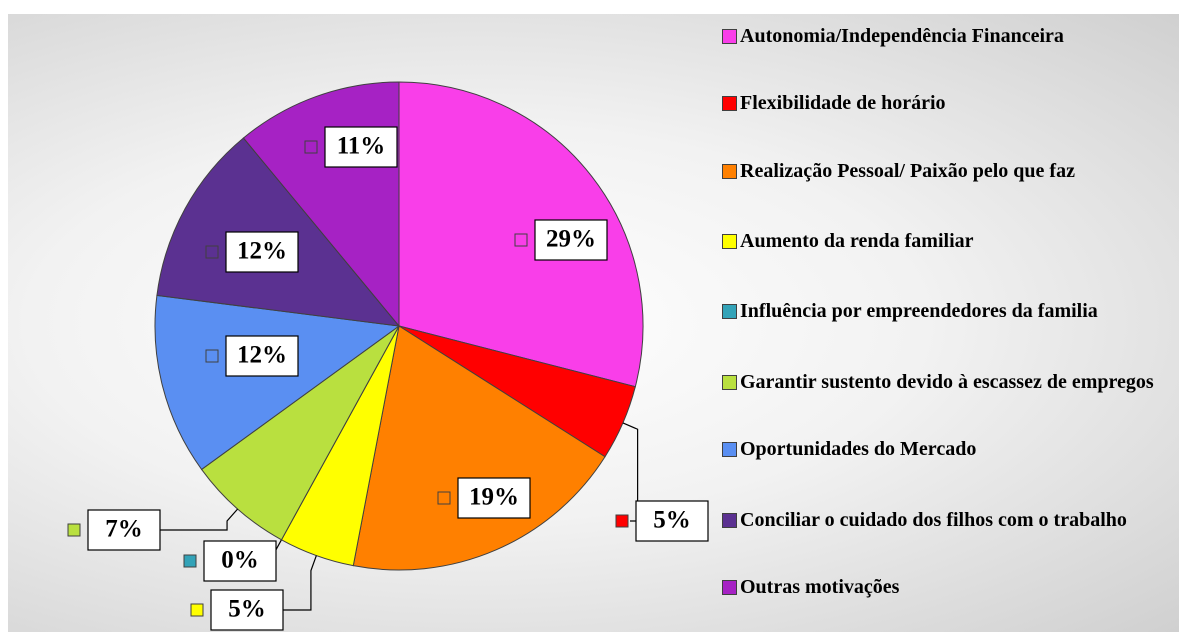 Image resolution: width=1179 pixels, height=632 pixels. Describe the element at coordinates (902, 36) in the screenshot. I see `legend-label: Autonomia/Independência Financeira` at that location.